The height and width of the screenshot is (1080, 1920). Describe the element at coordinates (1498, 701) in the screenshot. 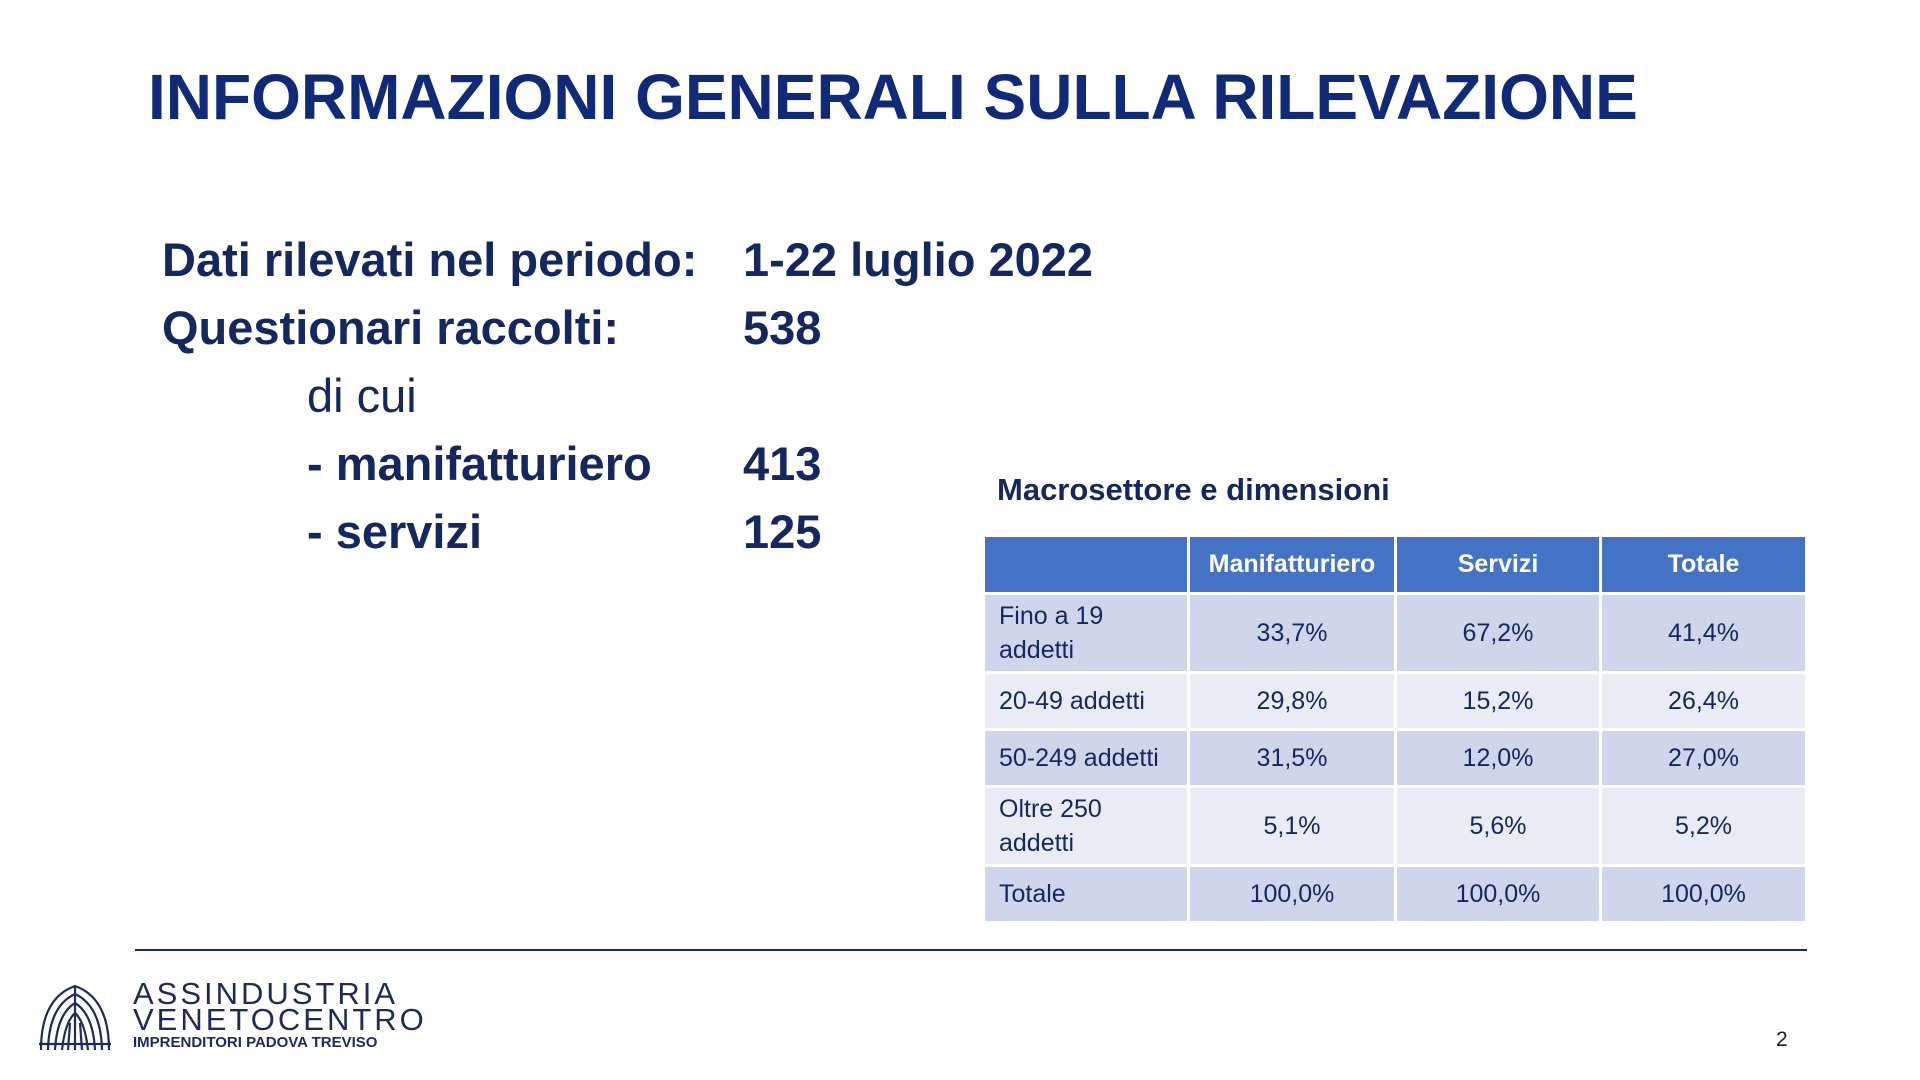

I see `table-cell: 15,2%` at that location.